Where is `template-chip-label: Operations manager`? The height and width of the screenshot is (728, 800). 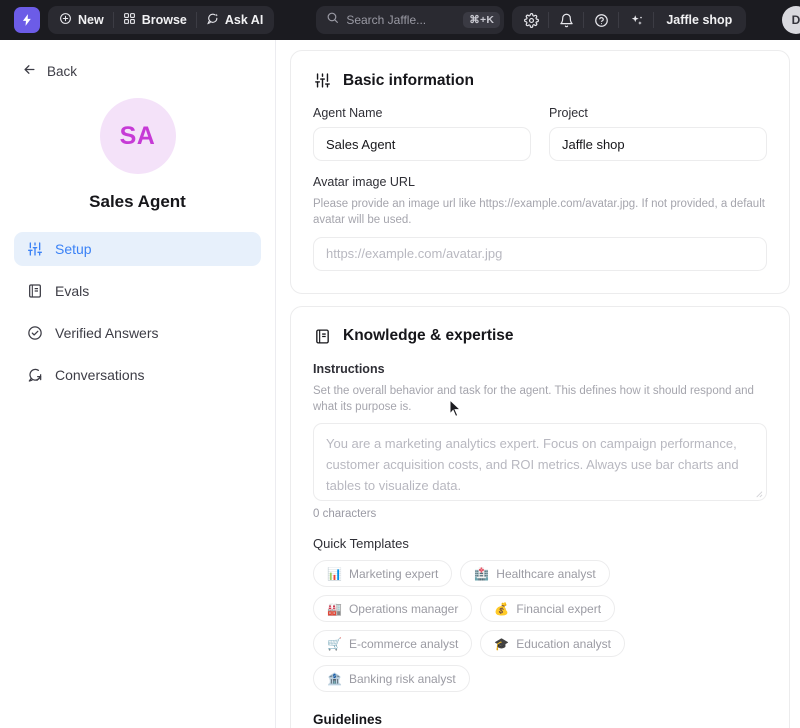 template-chip-label: Operations manager is located at coordinates (403, 608).